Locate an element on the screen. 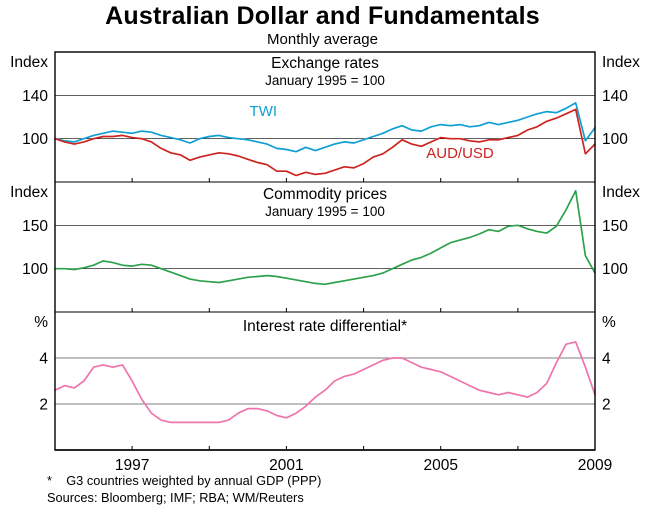 The width and height of the screenshot is (645, 515). series-label-twi: TWI is located at coordinates (264, 111).